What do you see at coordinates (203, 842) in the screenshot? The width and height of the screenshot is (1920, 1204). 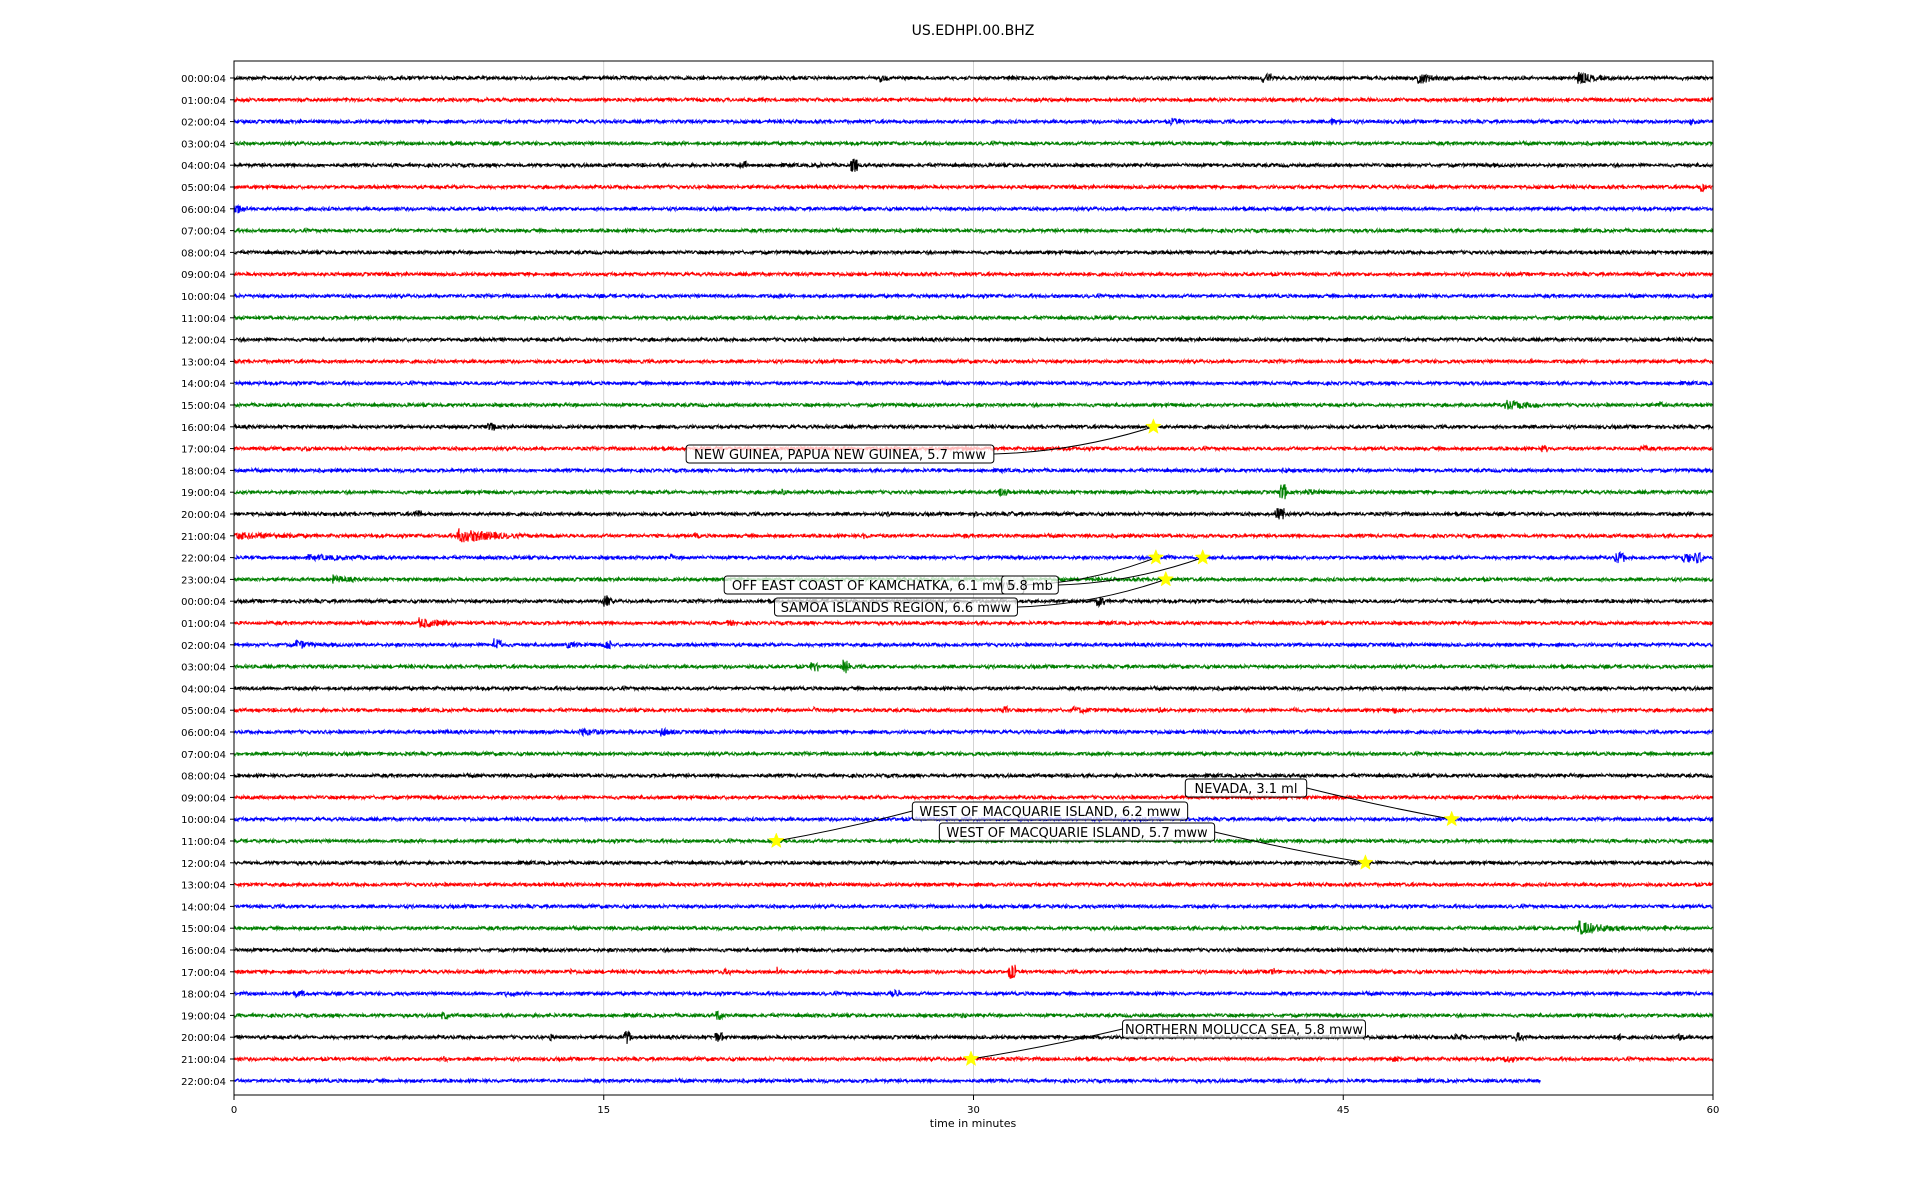 I see `row-label-35: 11:00:04` at bounding box center [203, 842].